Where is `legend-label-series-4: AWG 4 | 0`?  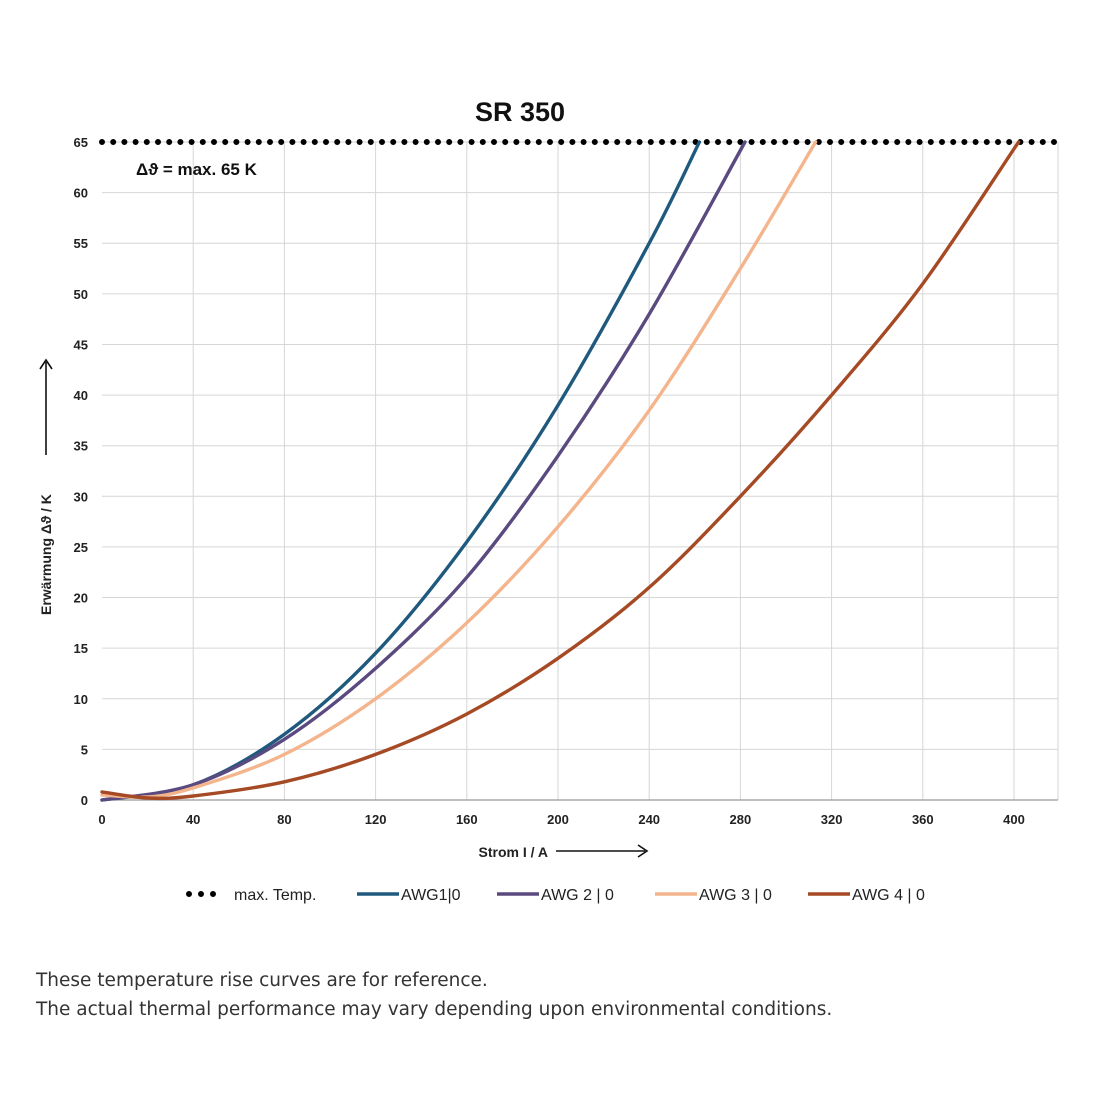
legend-label-series-4: AWG 4 | 0 is located at coordinates (888, 895).